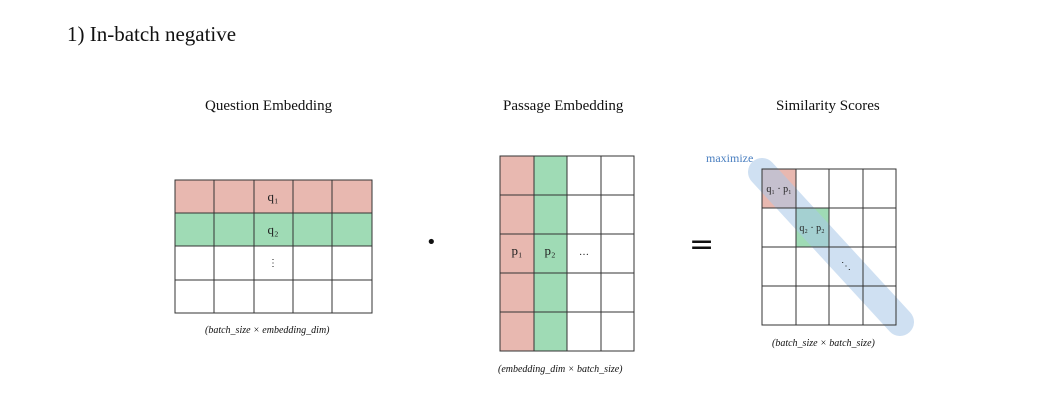  Describe the element at coordinates (269, 106) in the screenshot. I see `question-embedding-label: Question Embedding` at that location.